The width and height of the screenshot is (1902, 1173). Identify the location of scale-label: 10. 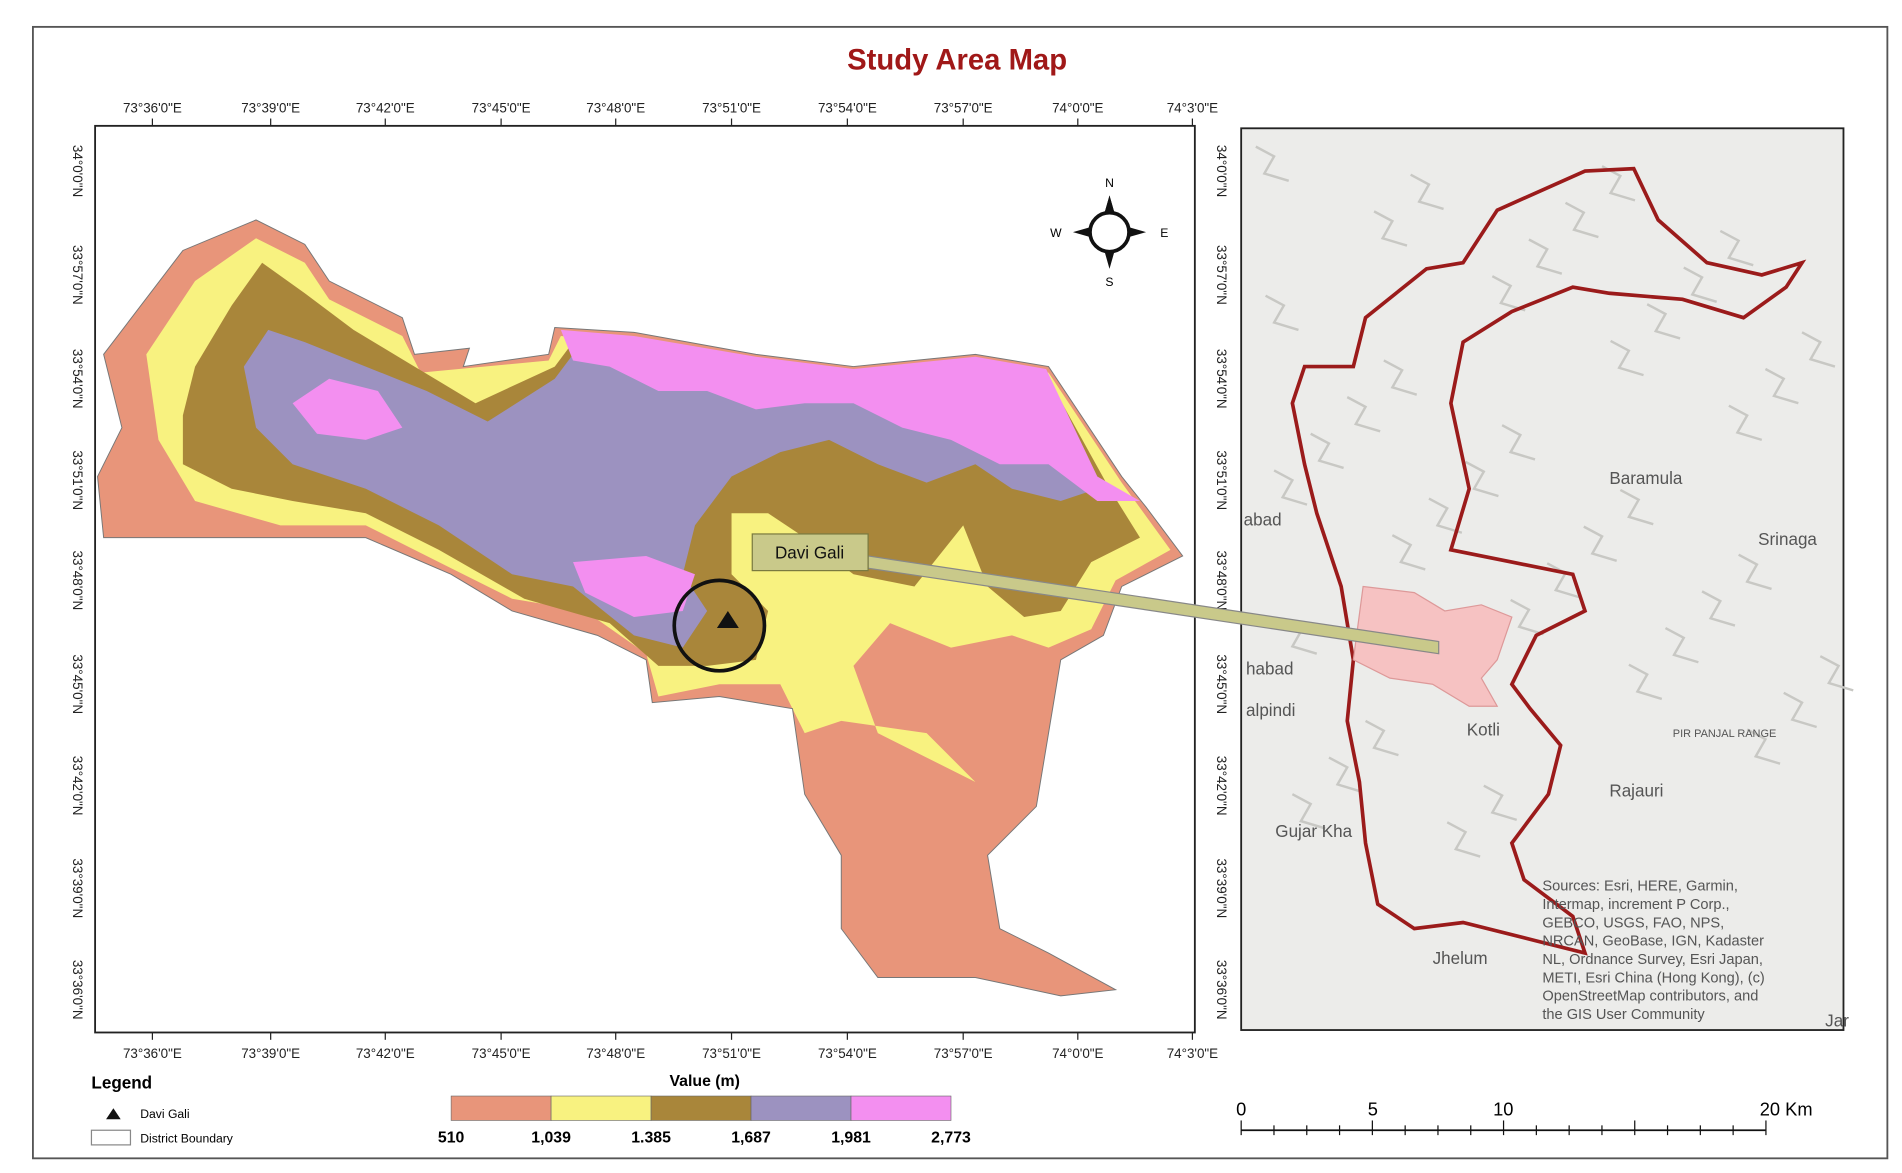
(1503, 1109).